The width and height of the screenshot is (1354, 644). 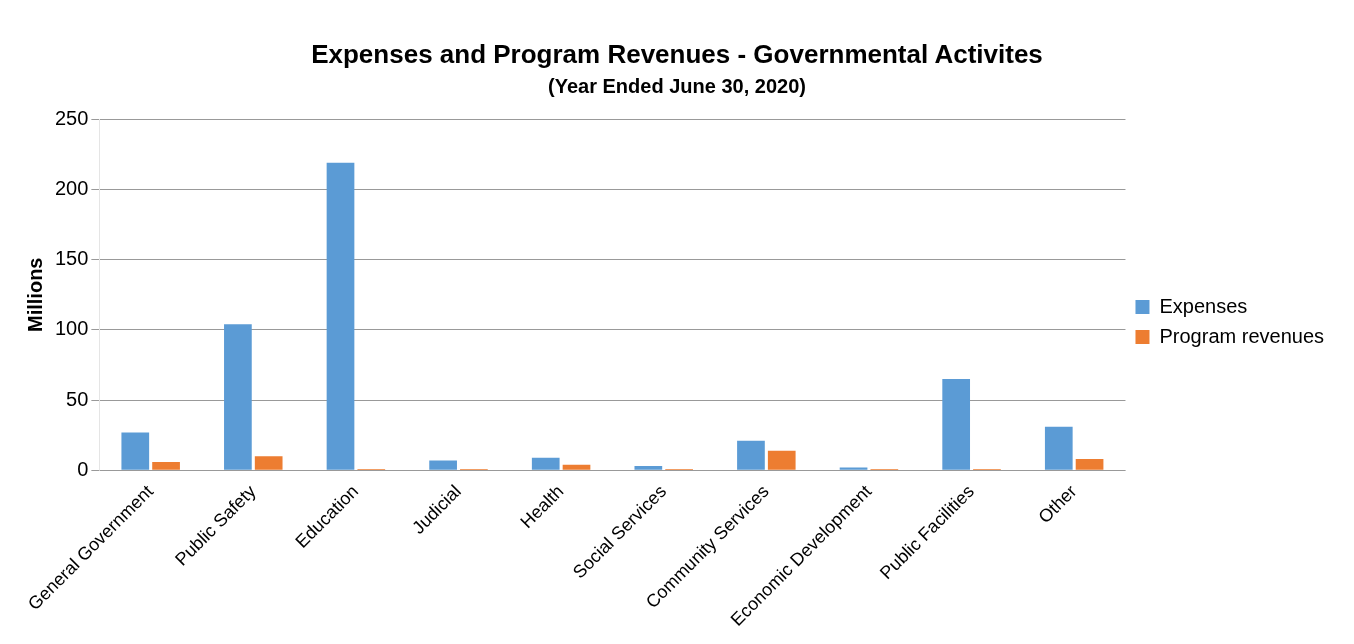 I want to click on chart-subtitle: (Year Ended June 30, 2020), so click(x=677, y=85).